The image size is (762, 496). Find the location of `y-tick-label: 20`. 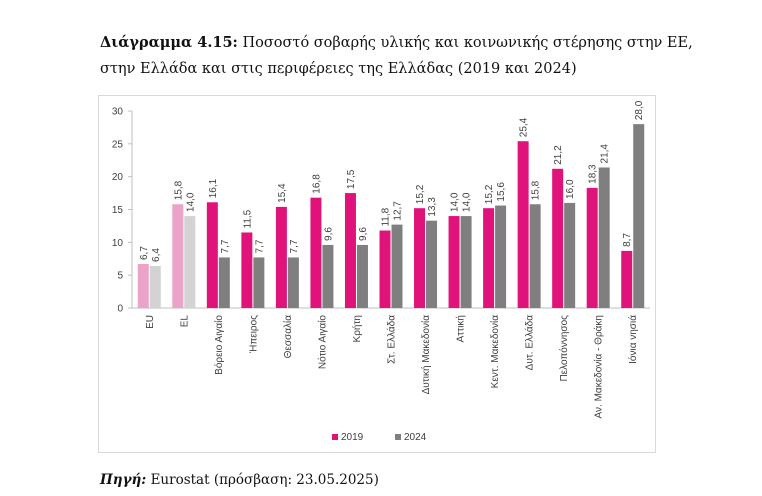

y-tick-label: 20 is located at coordinates (118, 177).